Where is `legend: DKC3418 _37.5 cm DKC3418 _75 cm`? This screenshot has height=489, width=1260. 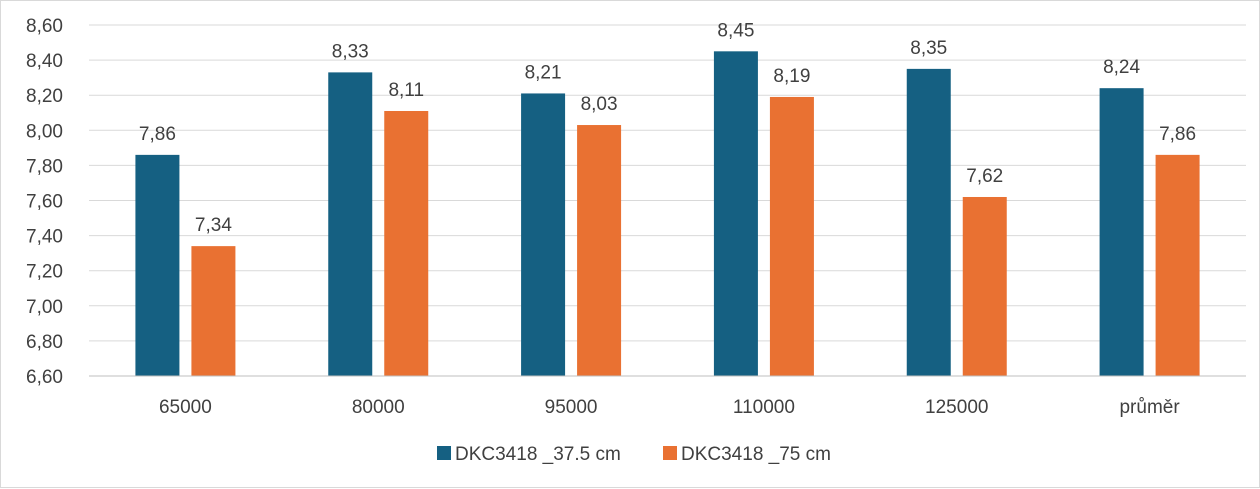 legend: DKC3418 _37.5 cm DKC3418 _75 cm is located at coordinates (634, 454).